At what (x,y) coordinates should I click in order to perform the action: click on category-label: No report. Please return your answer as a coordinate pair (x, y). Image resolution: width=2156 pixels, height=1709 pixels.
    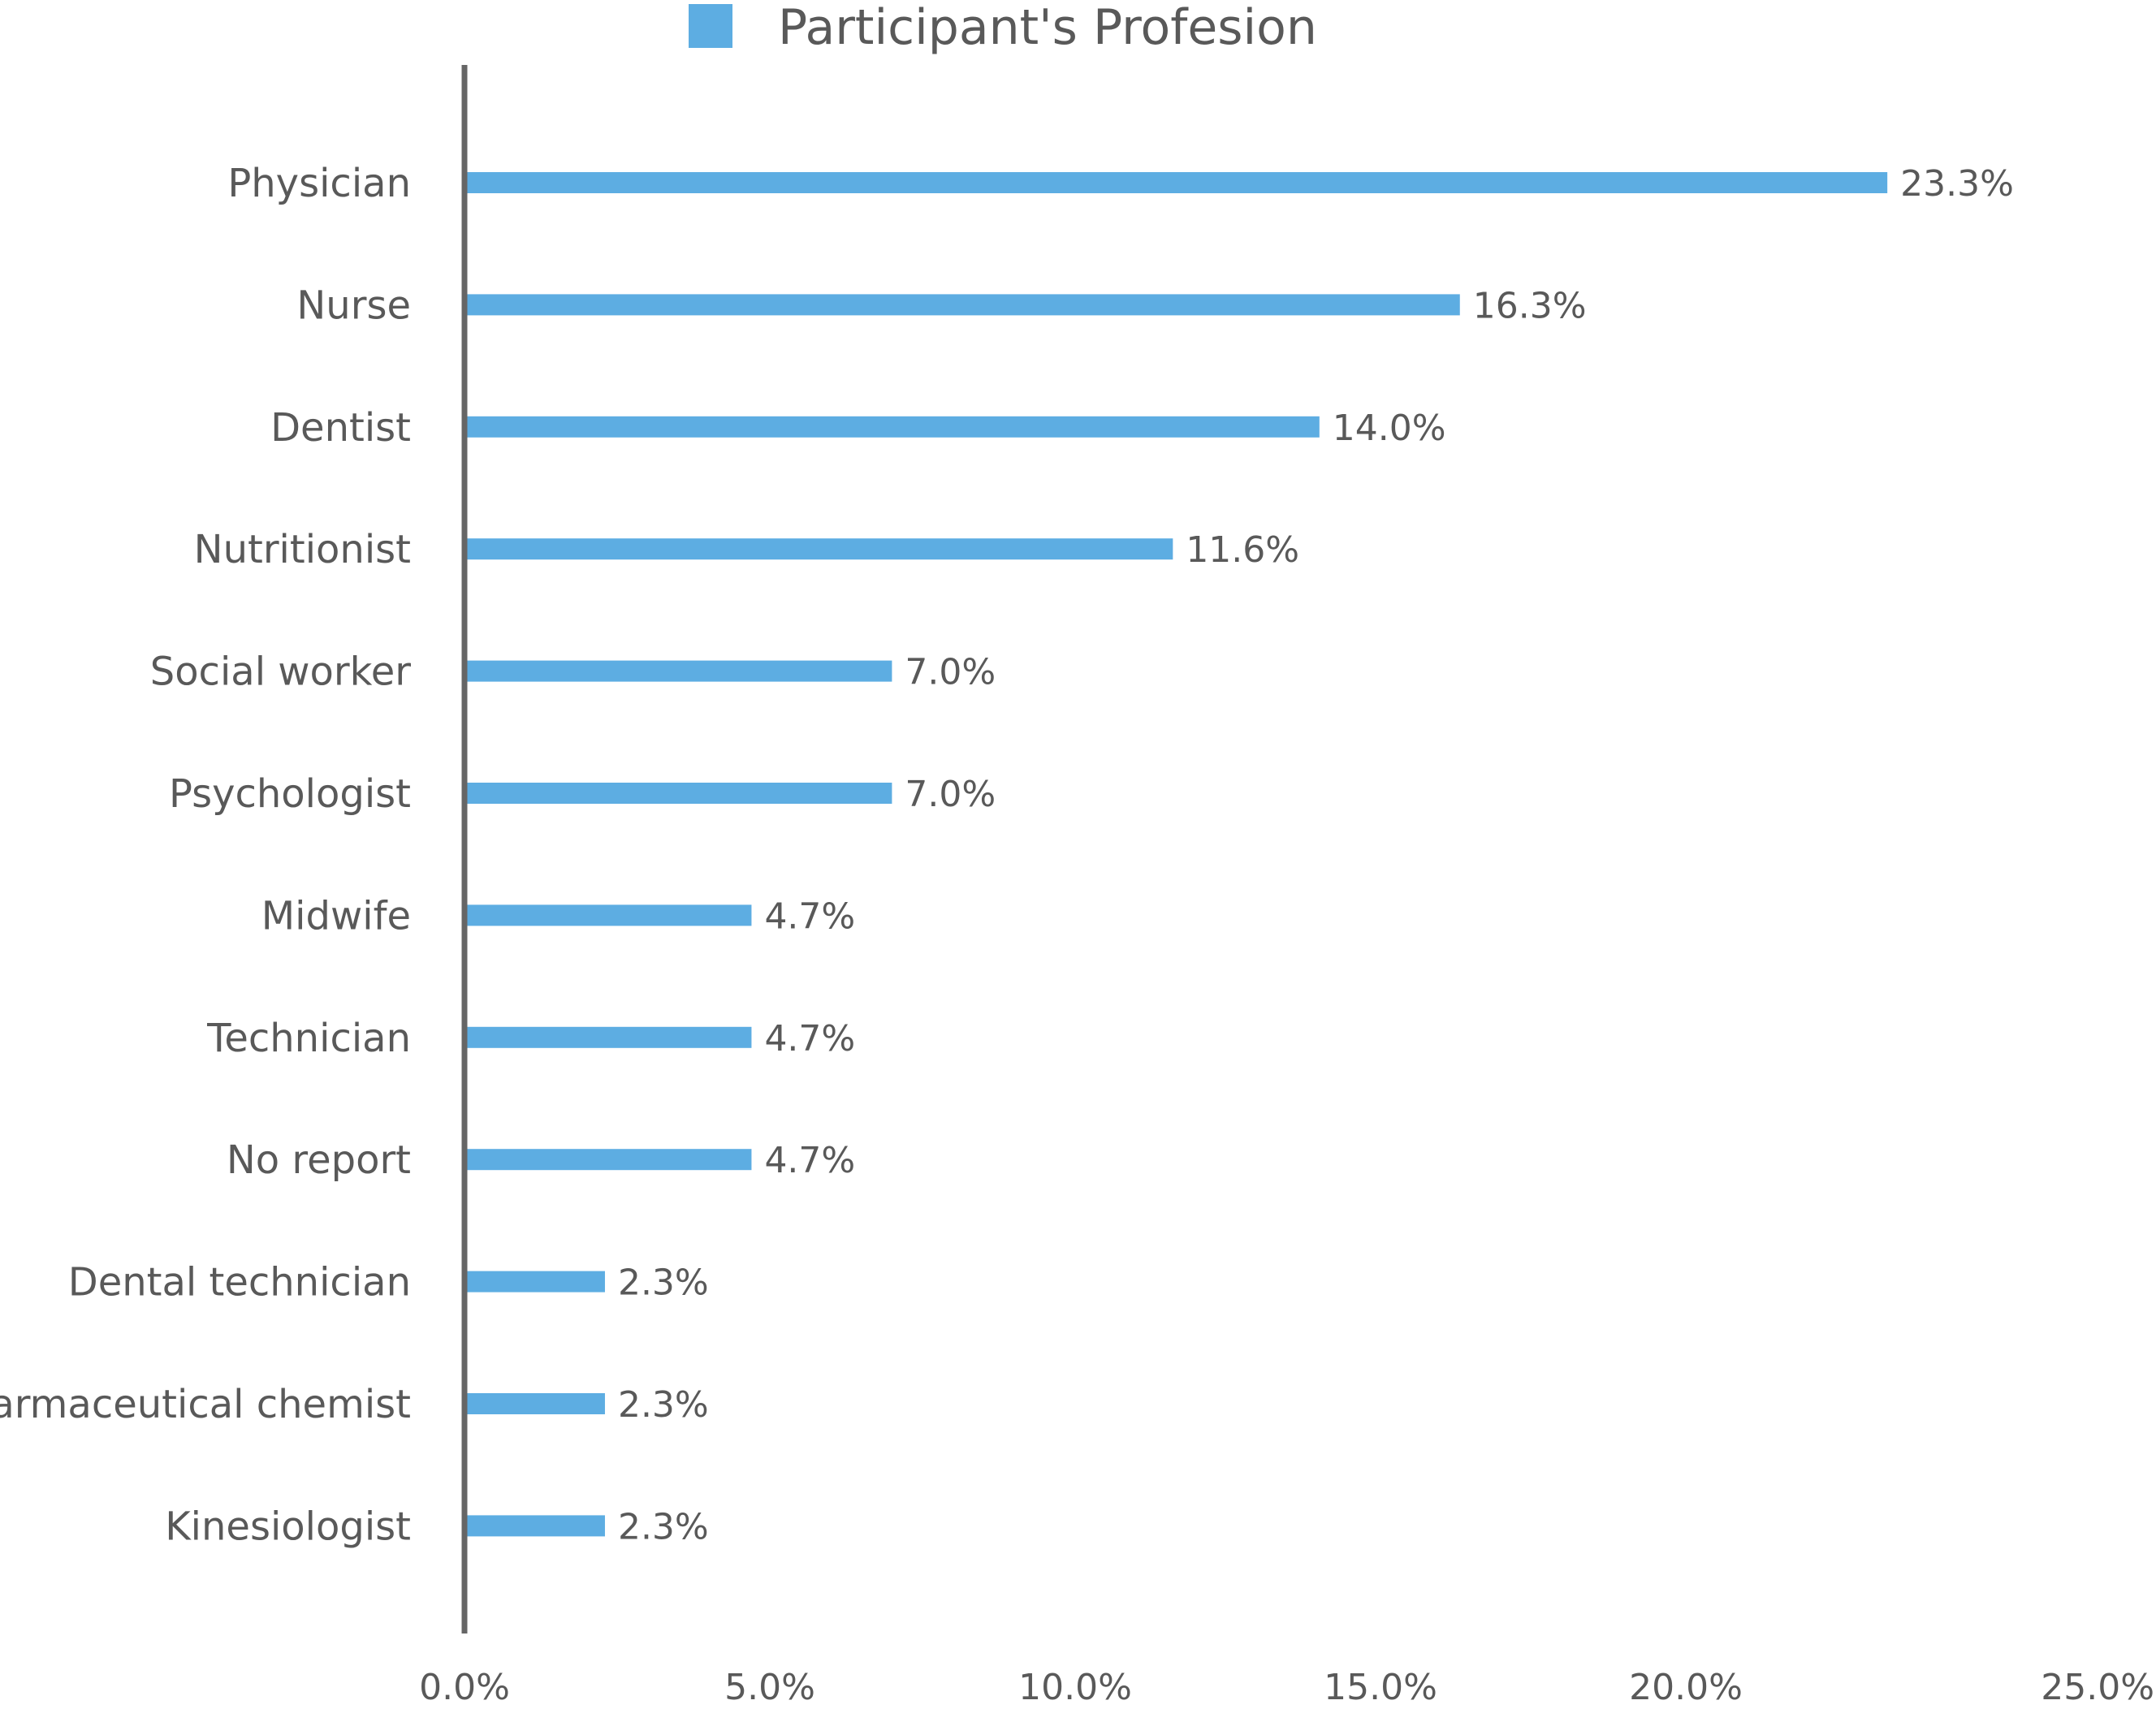
    Looking at the image, I should click on (319, 1160).